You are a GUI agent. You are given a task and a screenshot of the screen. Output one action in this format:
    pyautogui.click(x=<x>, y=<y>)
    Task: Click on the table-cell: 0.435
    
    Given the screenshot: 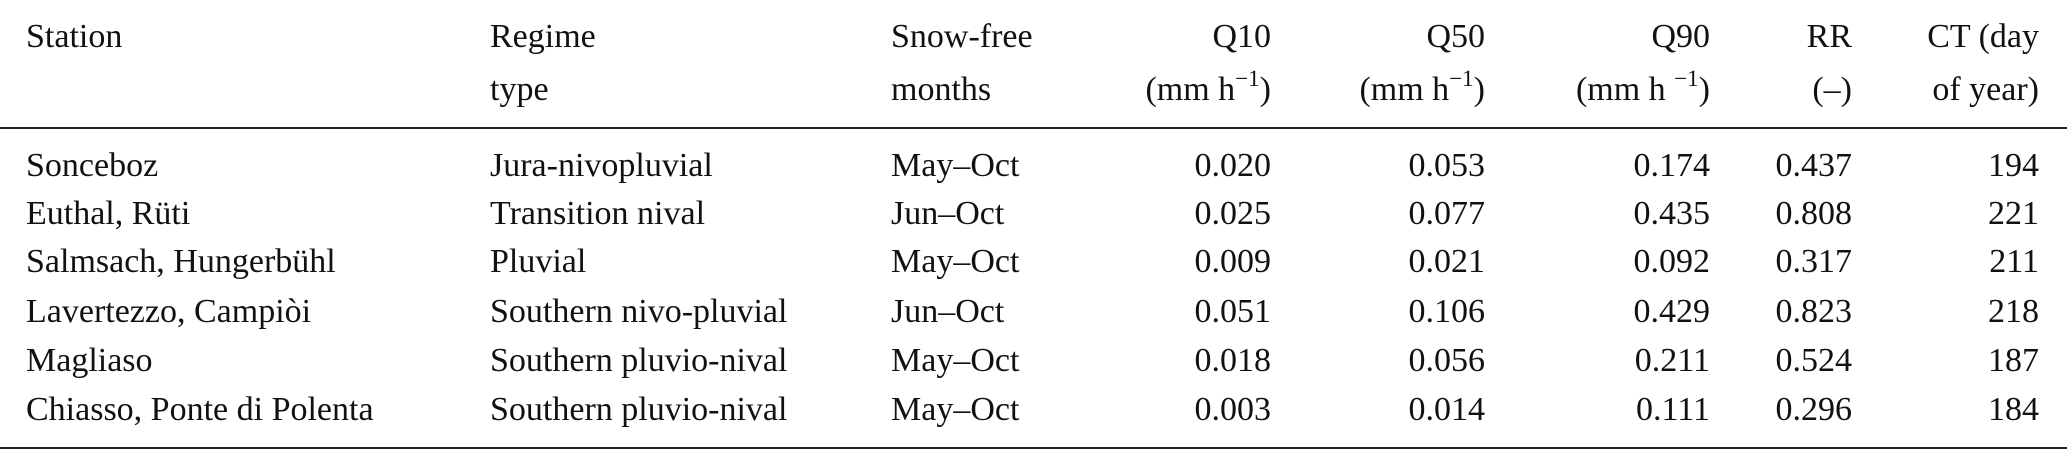 What is the action you would take?
    pyautogui.click(x=1672, y=213)
    